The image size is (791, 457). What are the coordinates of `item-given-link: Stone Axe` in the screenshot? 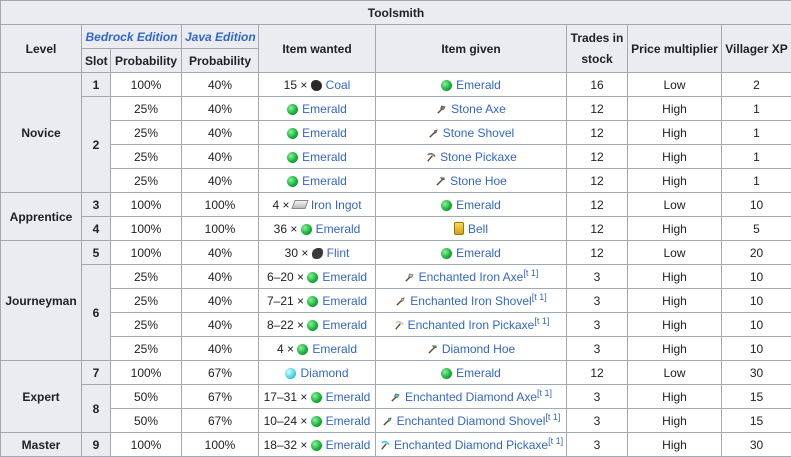 It's located at (478, 109).